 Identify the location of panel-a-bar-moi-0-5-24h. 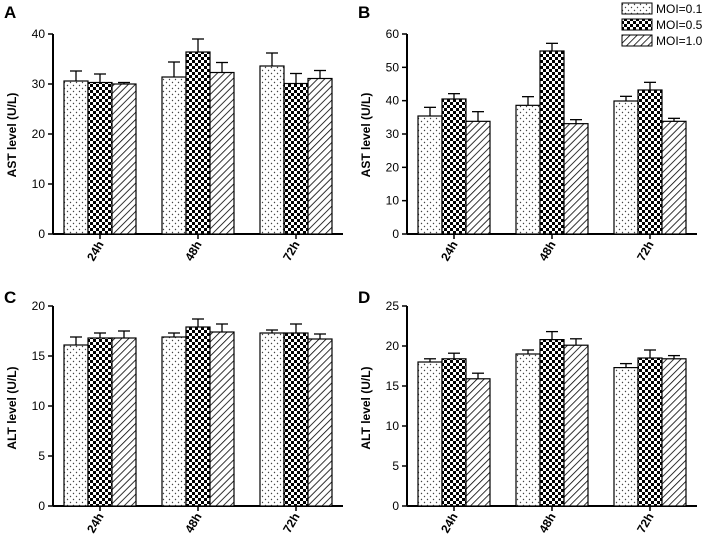
(100, 158).